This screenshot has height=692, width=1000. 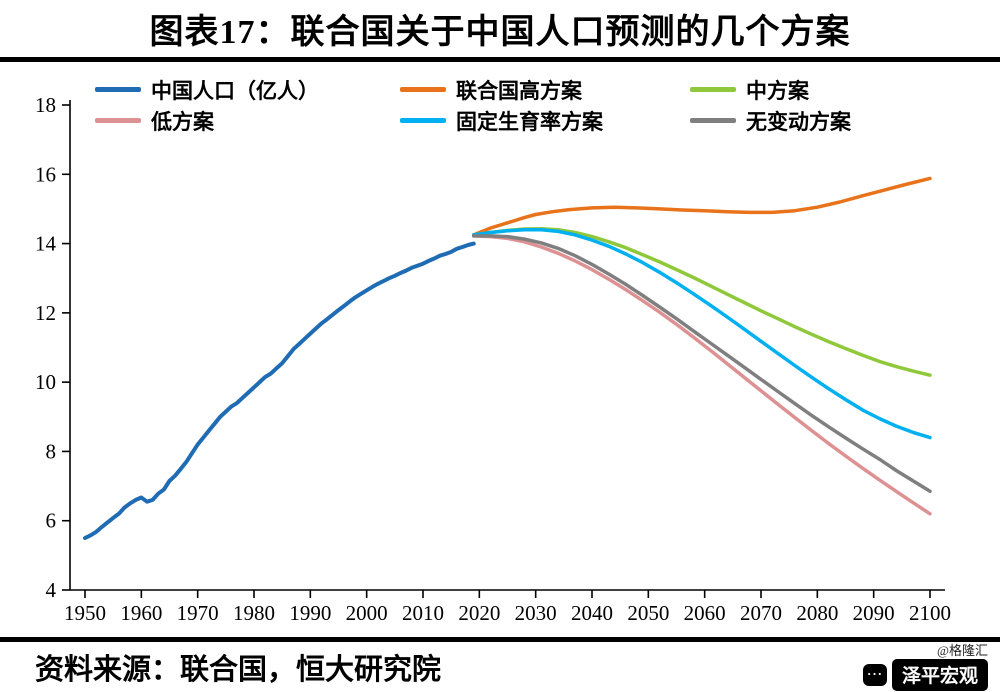 I want to click on x-tick-label: 1980, so click(x=254, y=613).